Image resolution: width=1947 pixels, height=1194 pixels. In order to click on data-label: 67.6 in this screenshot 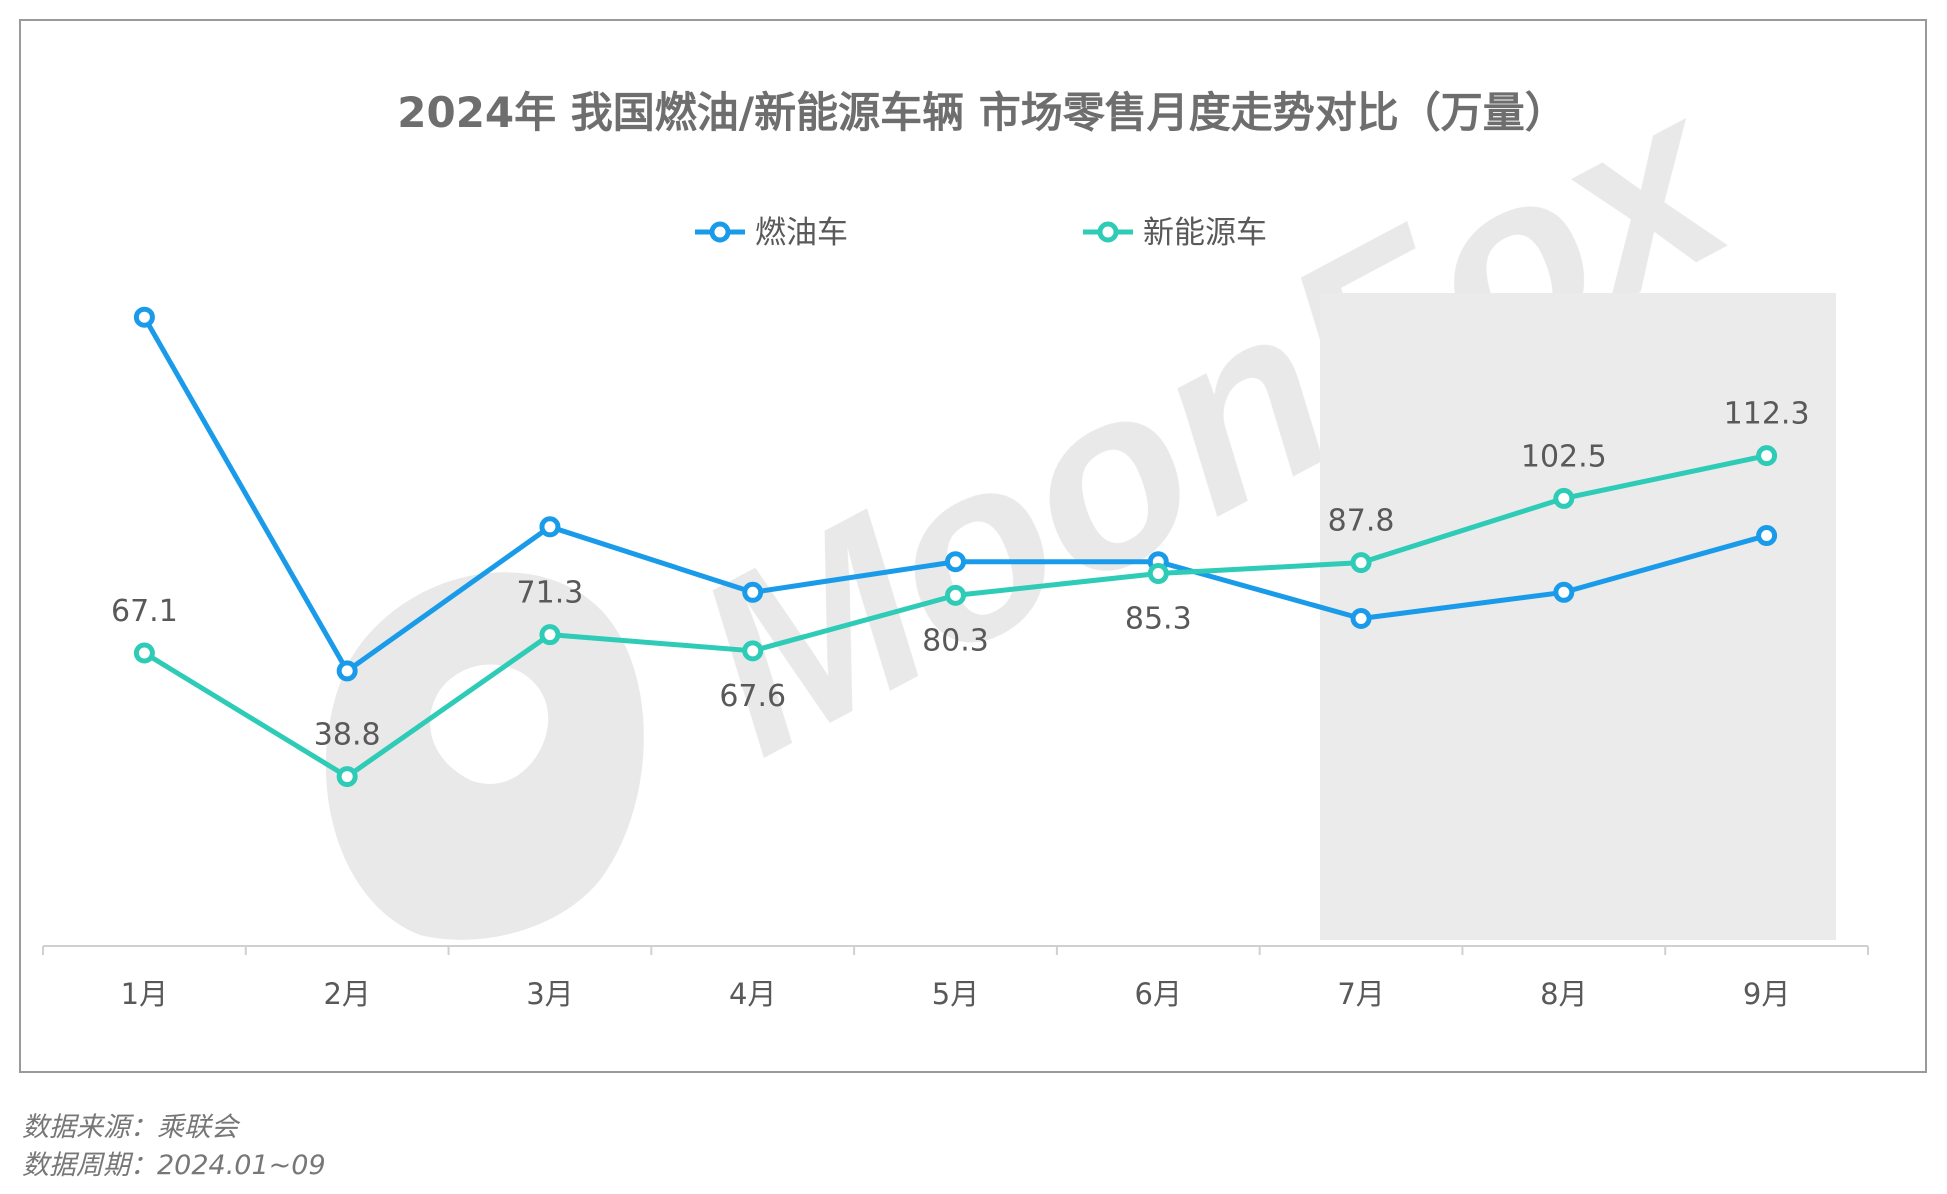, I will do `click(752, 696)`.